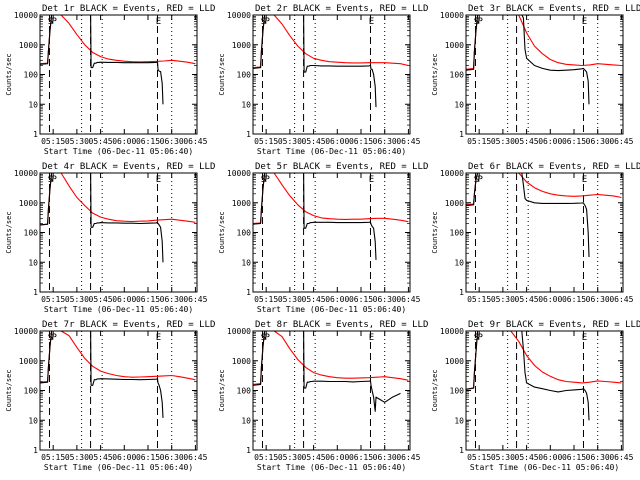 The image size is (640, 480). I want to click on panel-title: Det 7r BLACK = Events, RED = LLD, so click(128, 325).